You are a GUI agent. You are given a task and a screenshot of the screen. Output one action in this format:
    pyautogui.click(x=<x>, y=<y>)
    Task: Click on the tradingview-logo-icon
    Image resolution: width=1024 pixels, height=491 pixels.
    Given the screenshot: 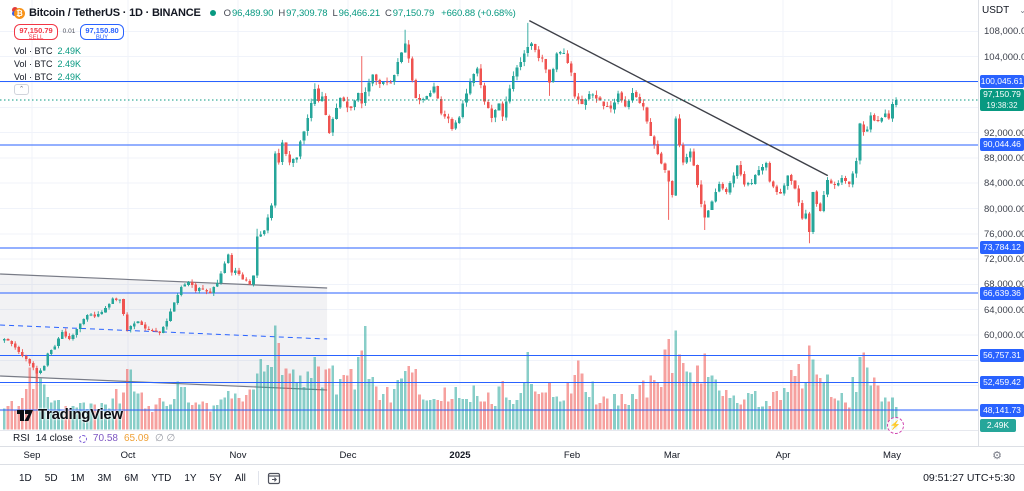 What is the action you would take?
    pyautogui.click(x=25, y=415)
    